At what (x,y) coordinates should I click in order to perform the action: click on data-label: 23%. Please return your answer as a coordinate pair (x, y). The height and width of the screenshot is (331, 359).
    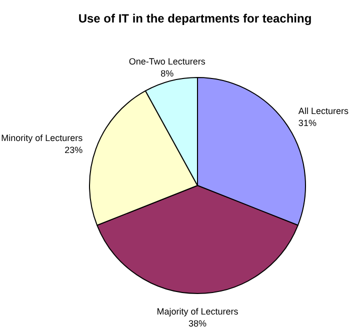
    Looking at the image, I should click on (73, 150).